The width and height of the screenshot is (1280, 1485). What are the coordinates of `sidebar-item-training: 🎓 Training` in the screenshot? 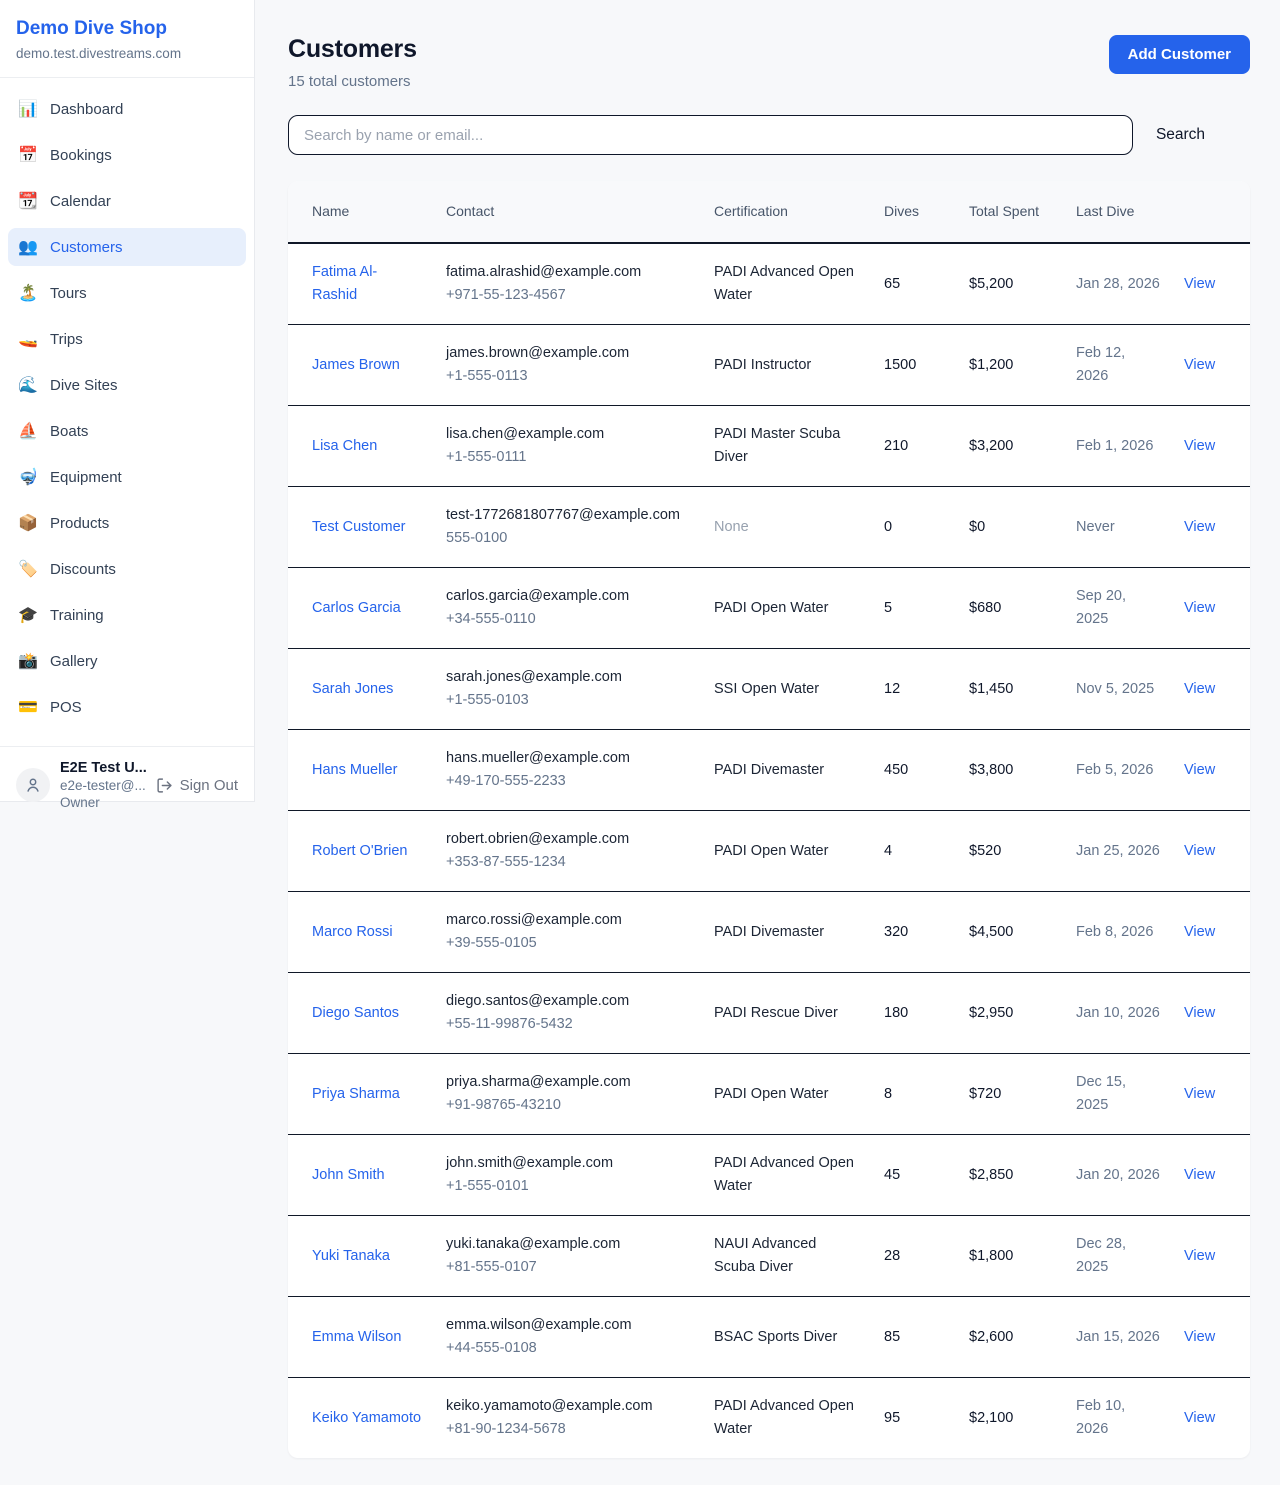 It's located at (127, 615).